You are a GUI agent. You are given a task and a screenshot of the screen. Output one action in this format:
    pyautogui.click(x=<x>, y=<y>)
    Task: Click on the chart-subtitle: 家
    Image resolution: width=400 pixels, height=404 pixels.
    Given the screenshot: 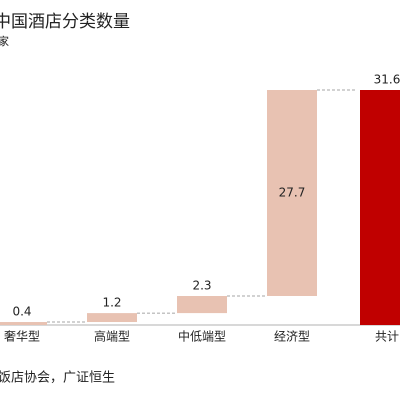 What is the action you would take?
    pyautogui.click(x=4, y=41)
    